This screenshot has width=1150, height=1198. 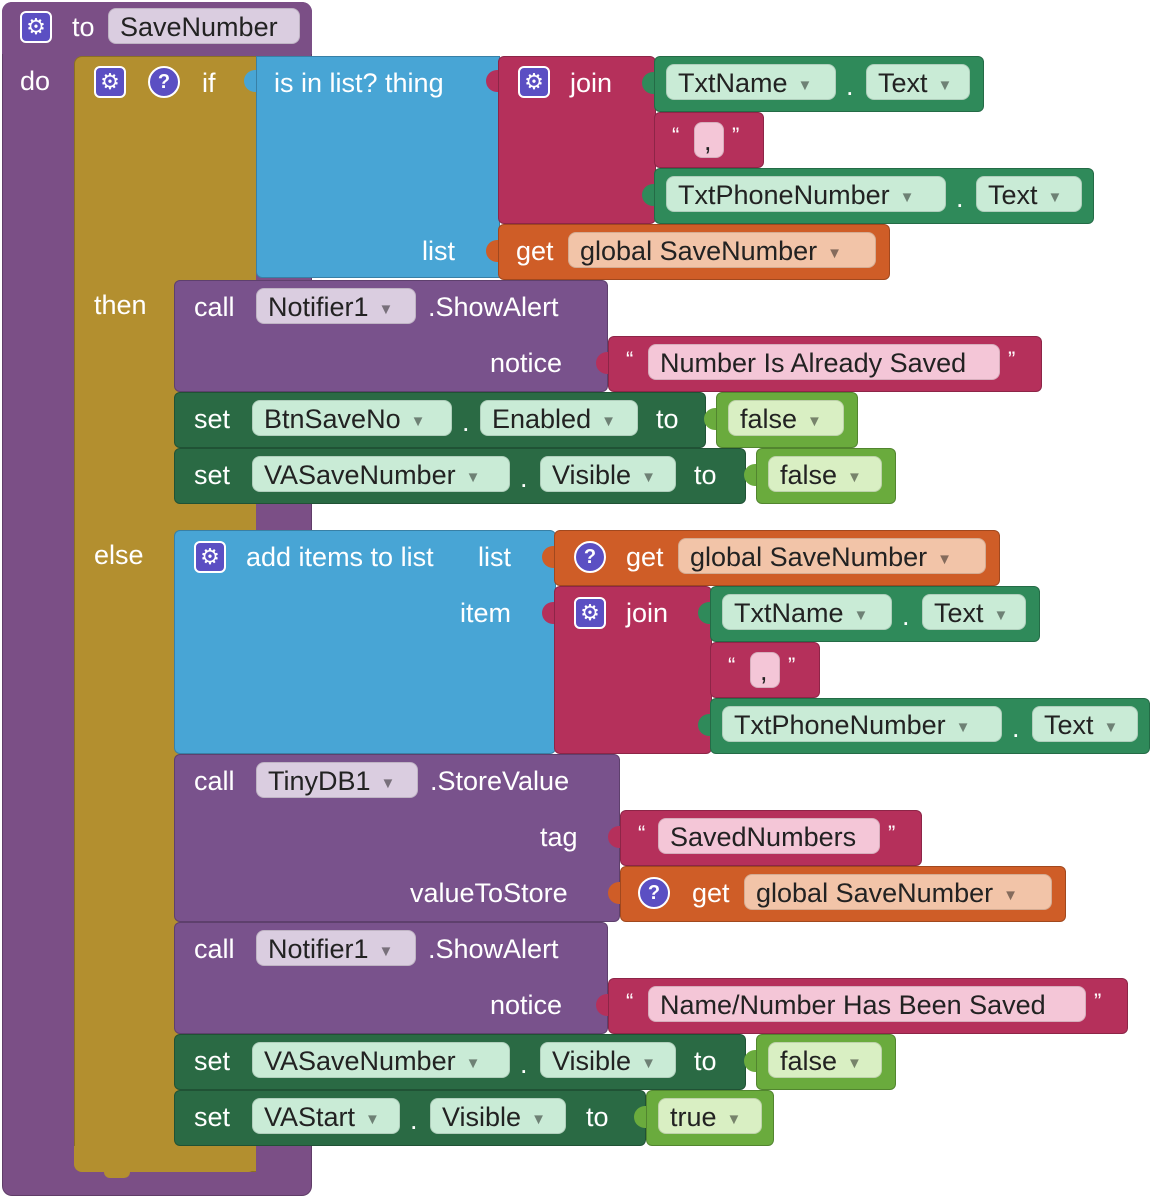 I want to click on else-txtname-value: TxtName, so click(x=789, y=613).